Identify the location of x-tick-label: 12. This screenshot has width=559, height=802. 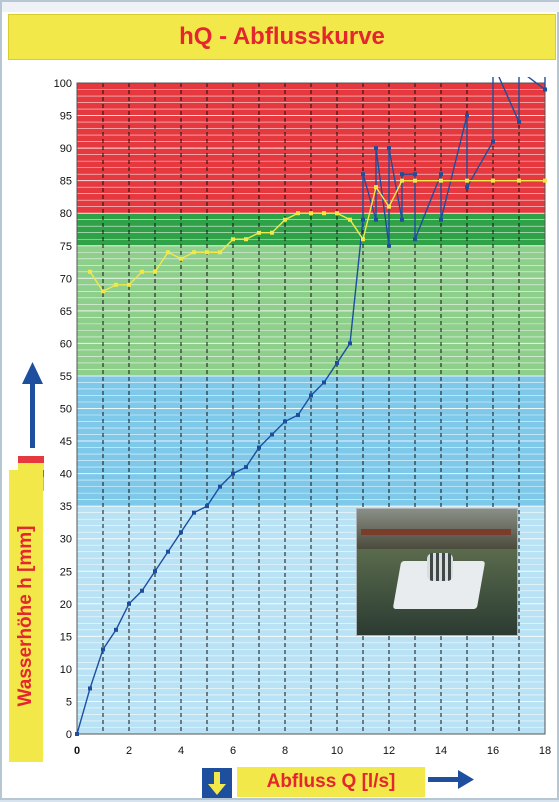
(389, 751).